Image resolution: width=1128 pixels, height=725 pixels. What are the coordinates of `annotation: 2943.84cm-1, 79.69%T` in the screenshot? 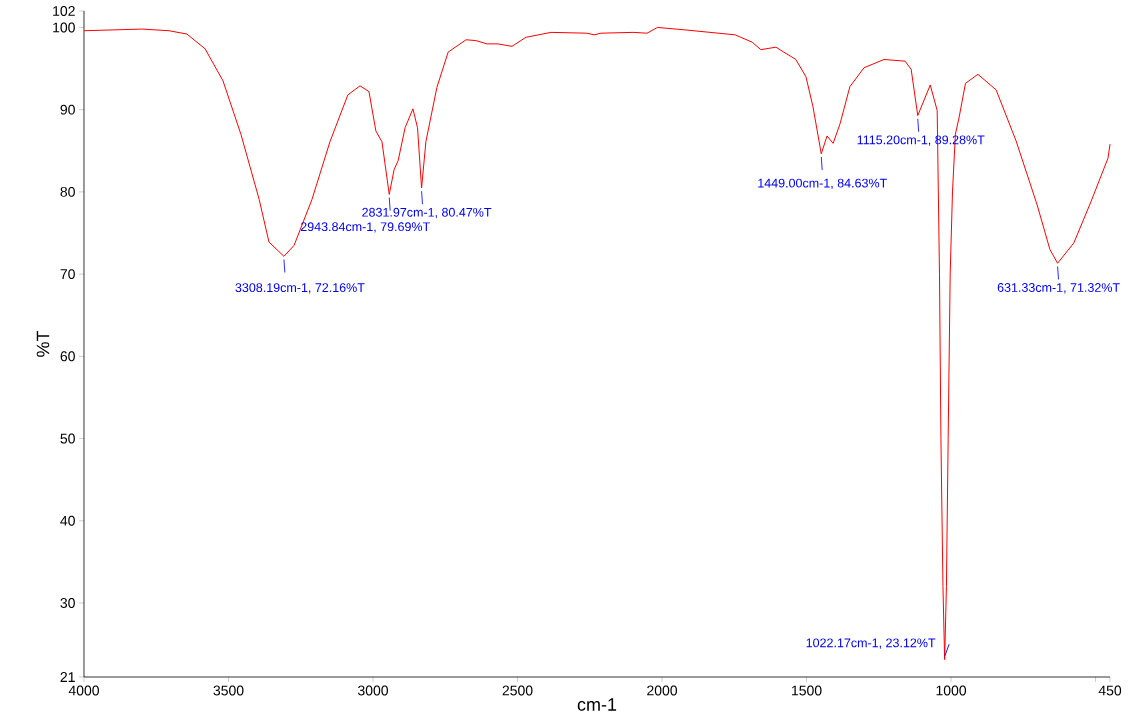 It's located at (365, 227).